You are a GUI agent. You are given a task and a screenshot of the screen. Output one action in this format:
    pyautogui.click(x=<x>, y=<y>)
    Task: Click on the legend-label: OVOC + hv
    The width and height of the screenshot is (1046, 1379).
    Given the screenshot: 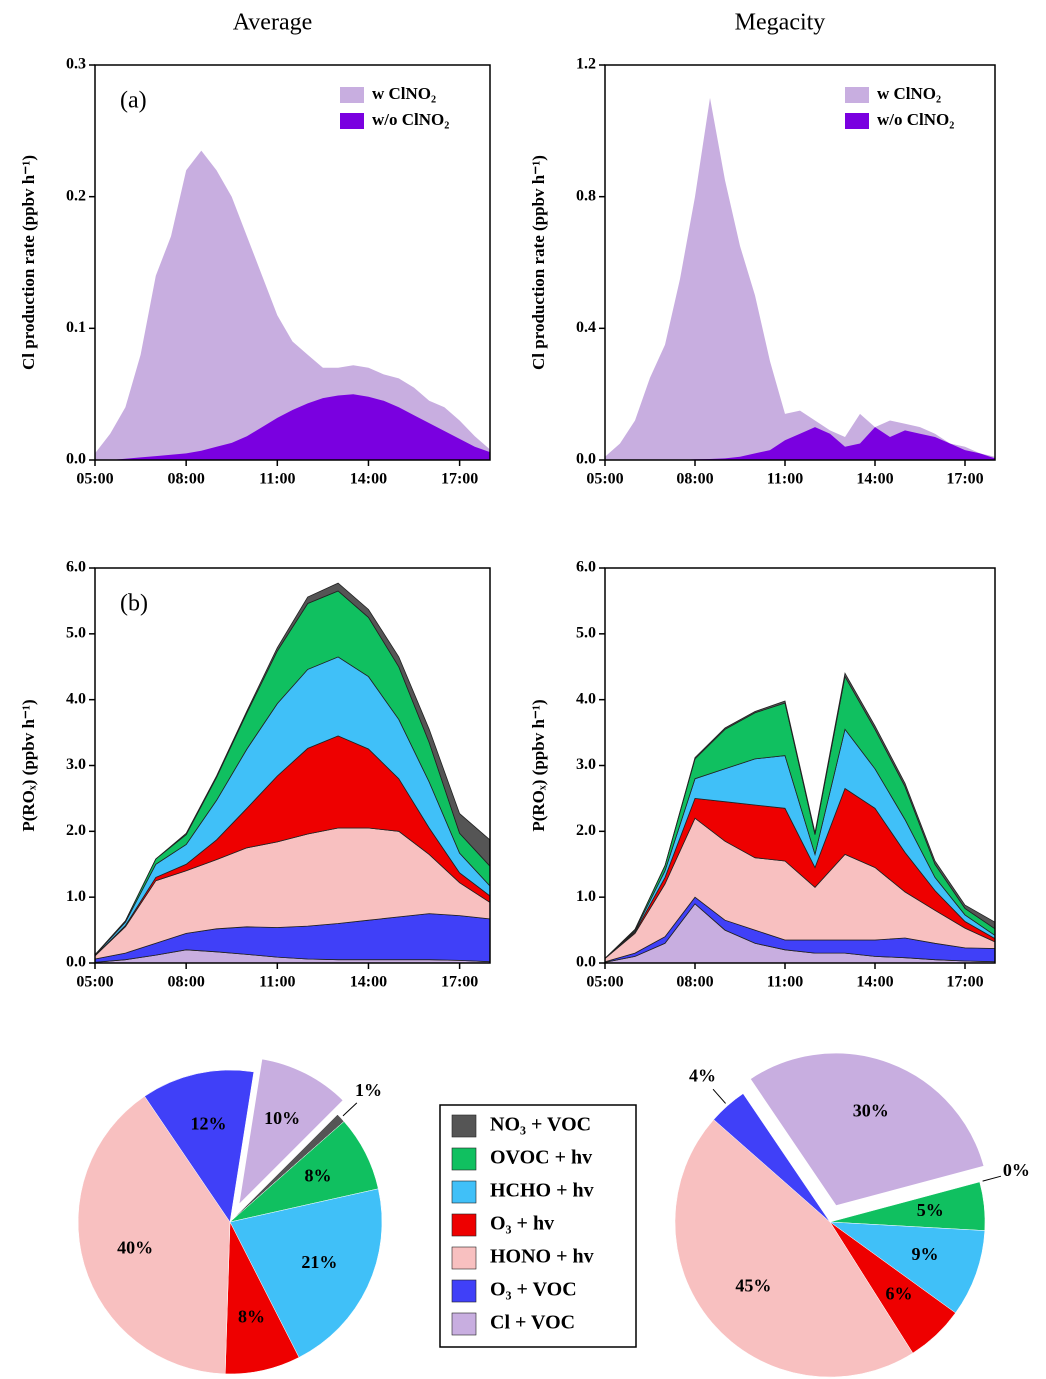 What is the action you would take?
    pyautogui.click(x=541, y=1158)
    